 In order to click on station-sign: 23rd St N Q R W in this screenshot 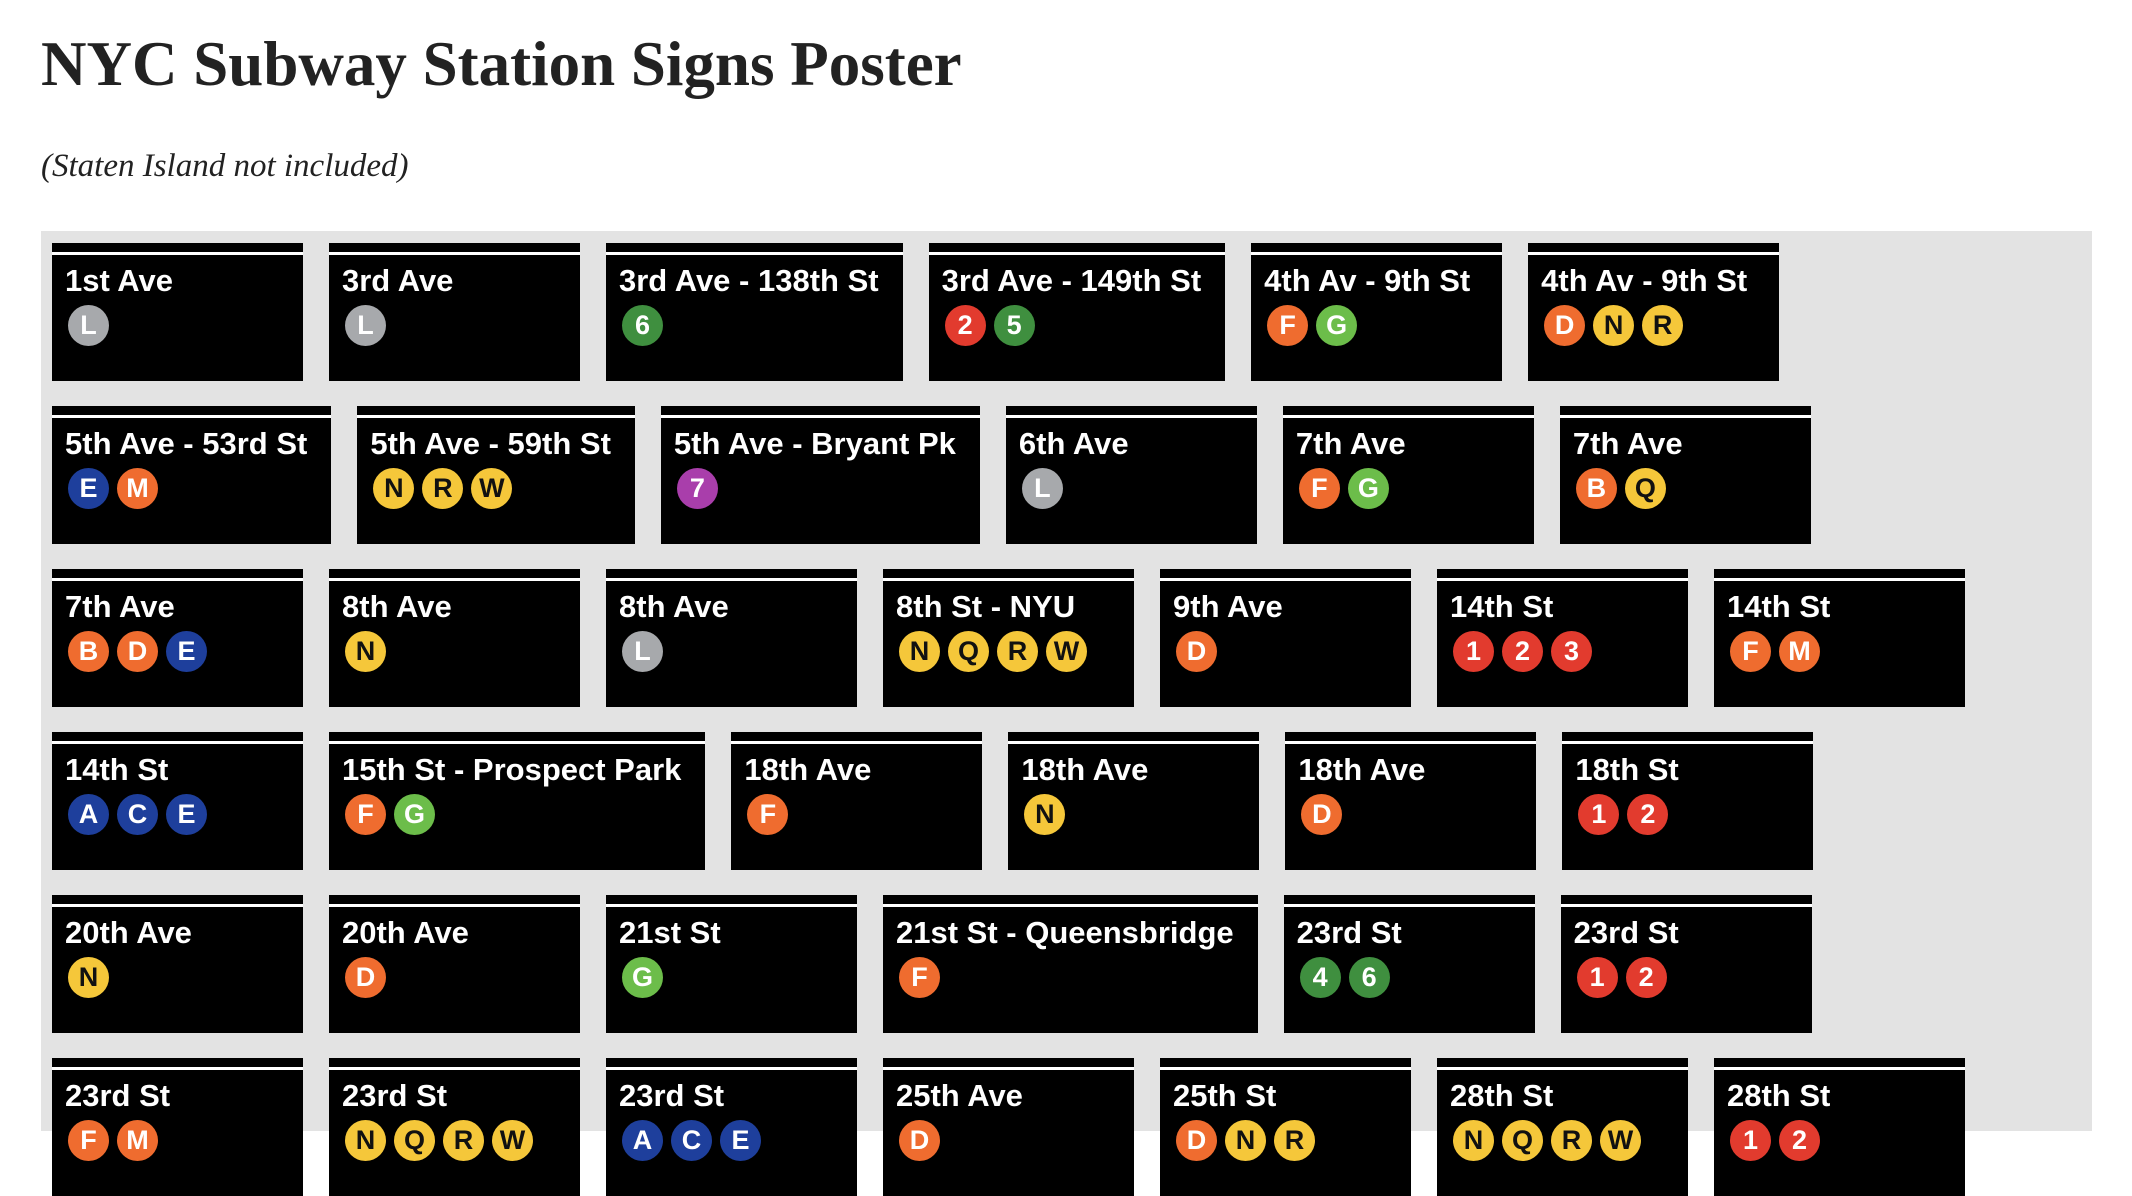, I will do `click(454, 1127)`.